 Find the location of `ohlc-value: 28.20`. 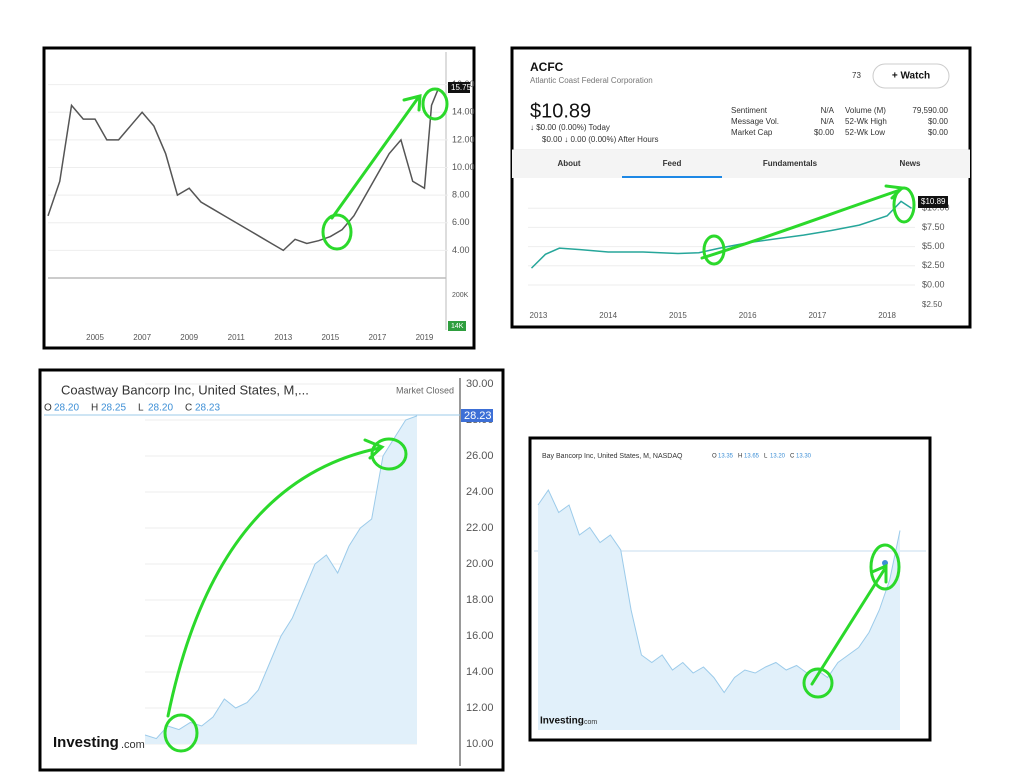

ohlc-value: 28.20 is located at coordinates (66, 408).